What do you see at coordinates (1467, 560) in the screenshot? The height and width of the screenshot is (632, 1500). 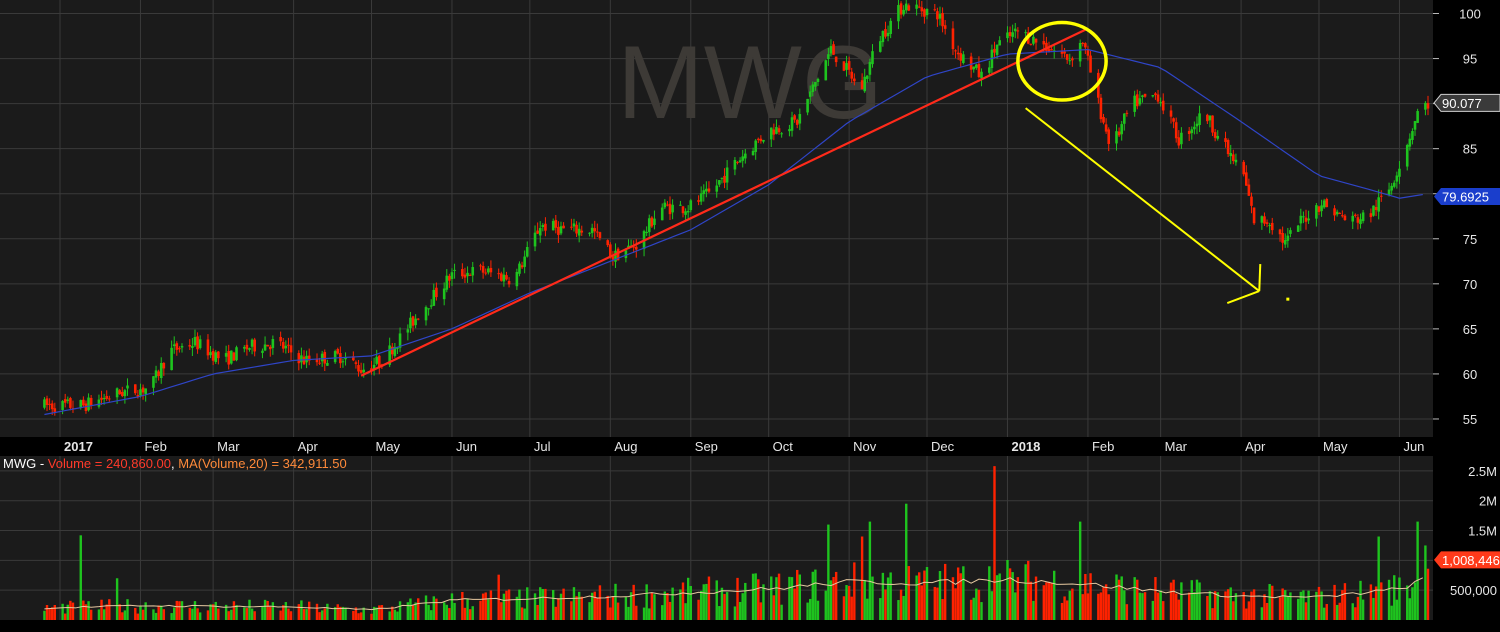 I see `volume-value-badge-shape` at bounding box center [1467, 560].